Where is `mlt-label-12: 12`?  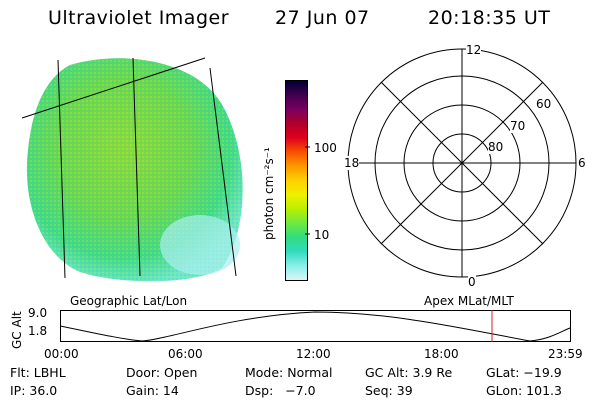 mlt-label-12: 12 is located at coordinates (474, 50).